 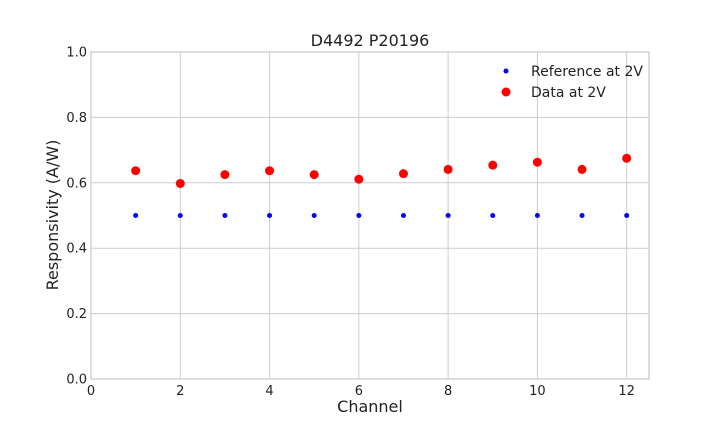 I want to click on legend: Reference at 2V Data at 2V, so click(x=572, y=82).